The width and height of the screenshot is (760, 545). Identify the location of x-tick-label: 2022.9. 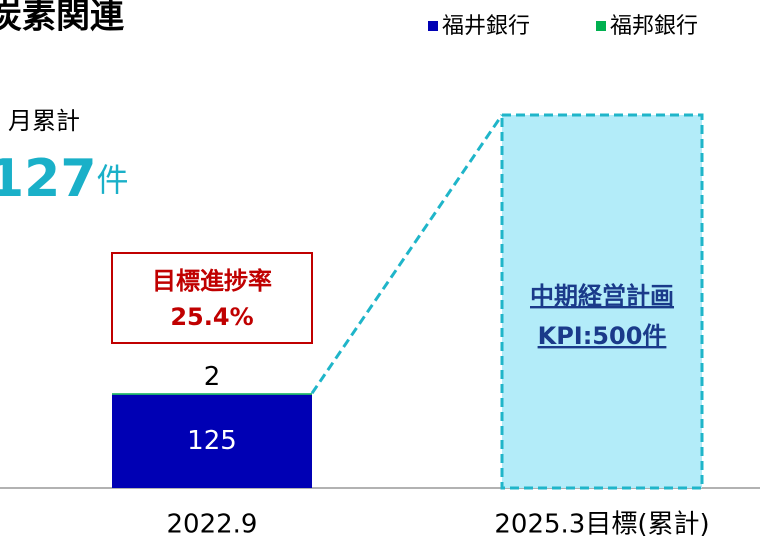
(212, 525).